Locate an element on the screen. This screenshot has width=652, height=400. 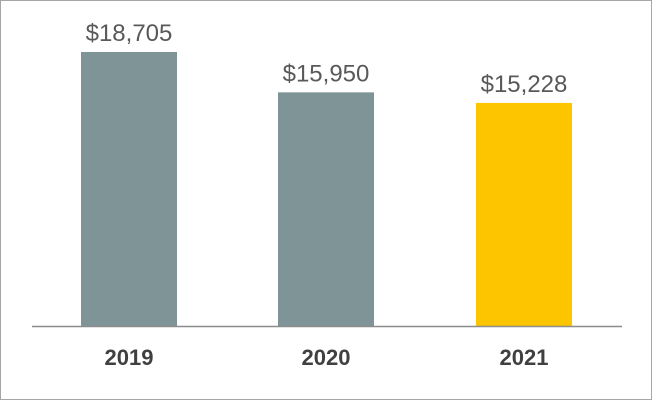
bar-2019 is located at coordinates (129, 189).